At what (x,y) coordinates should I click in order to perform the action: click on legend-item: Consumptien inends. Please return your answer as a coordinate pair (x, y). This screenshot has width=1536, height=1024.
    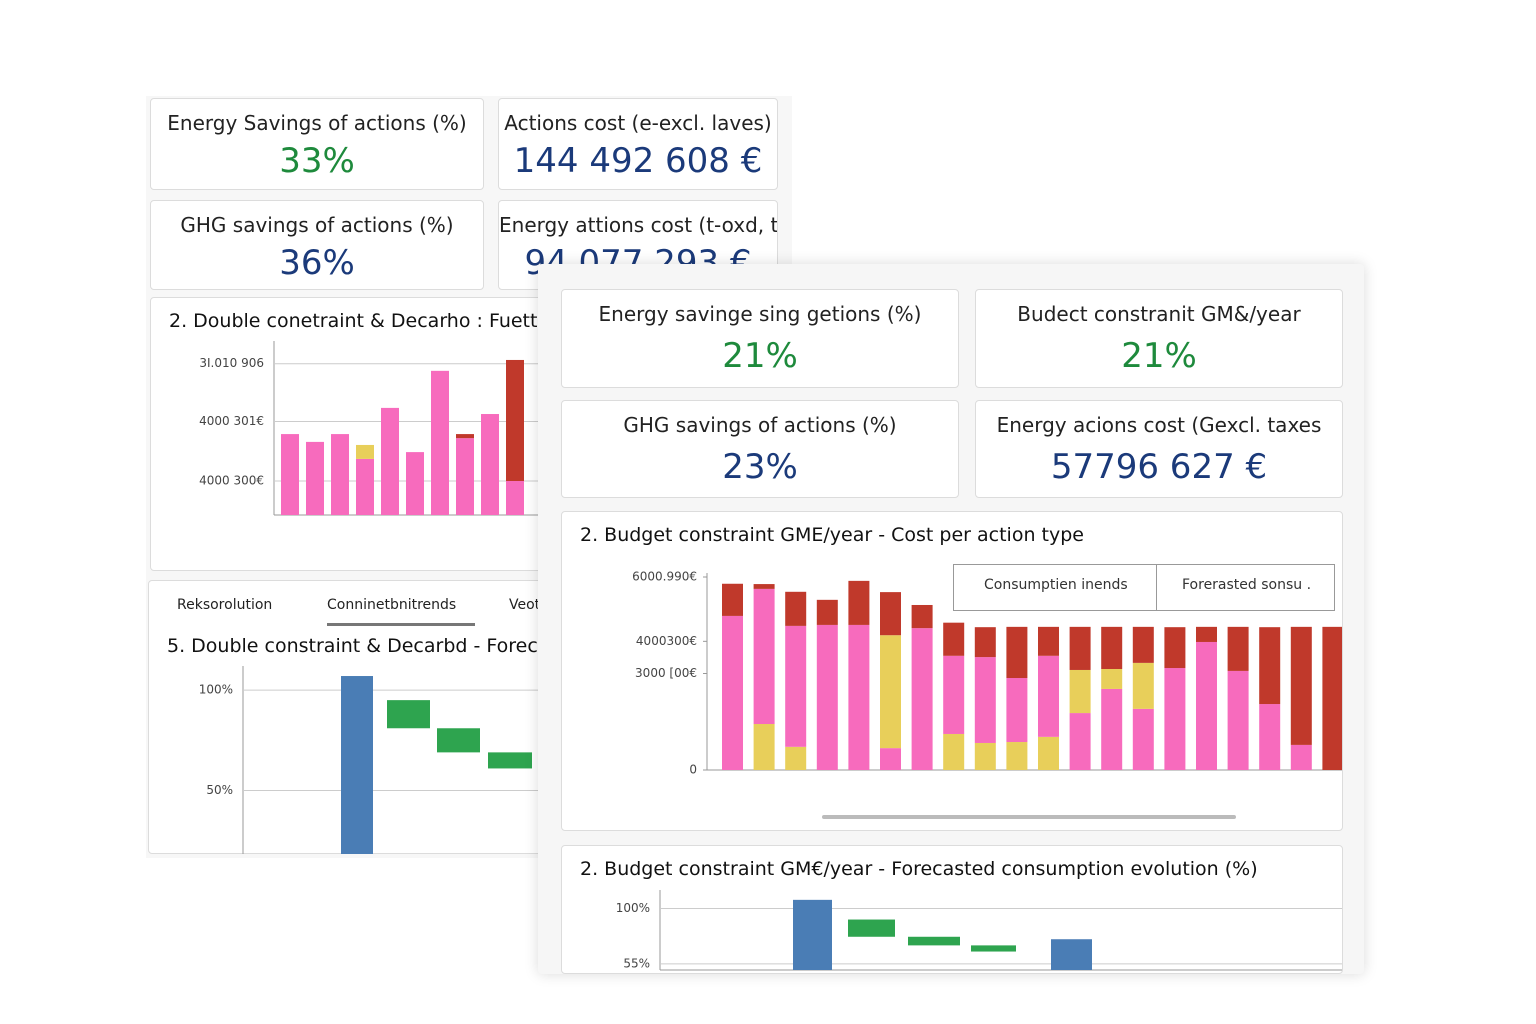
    Looking at the image, I should click on (1056, 585).